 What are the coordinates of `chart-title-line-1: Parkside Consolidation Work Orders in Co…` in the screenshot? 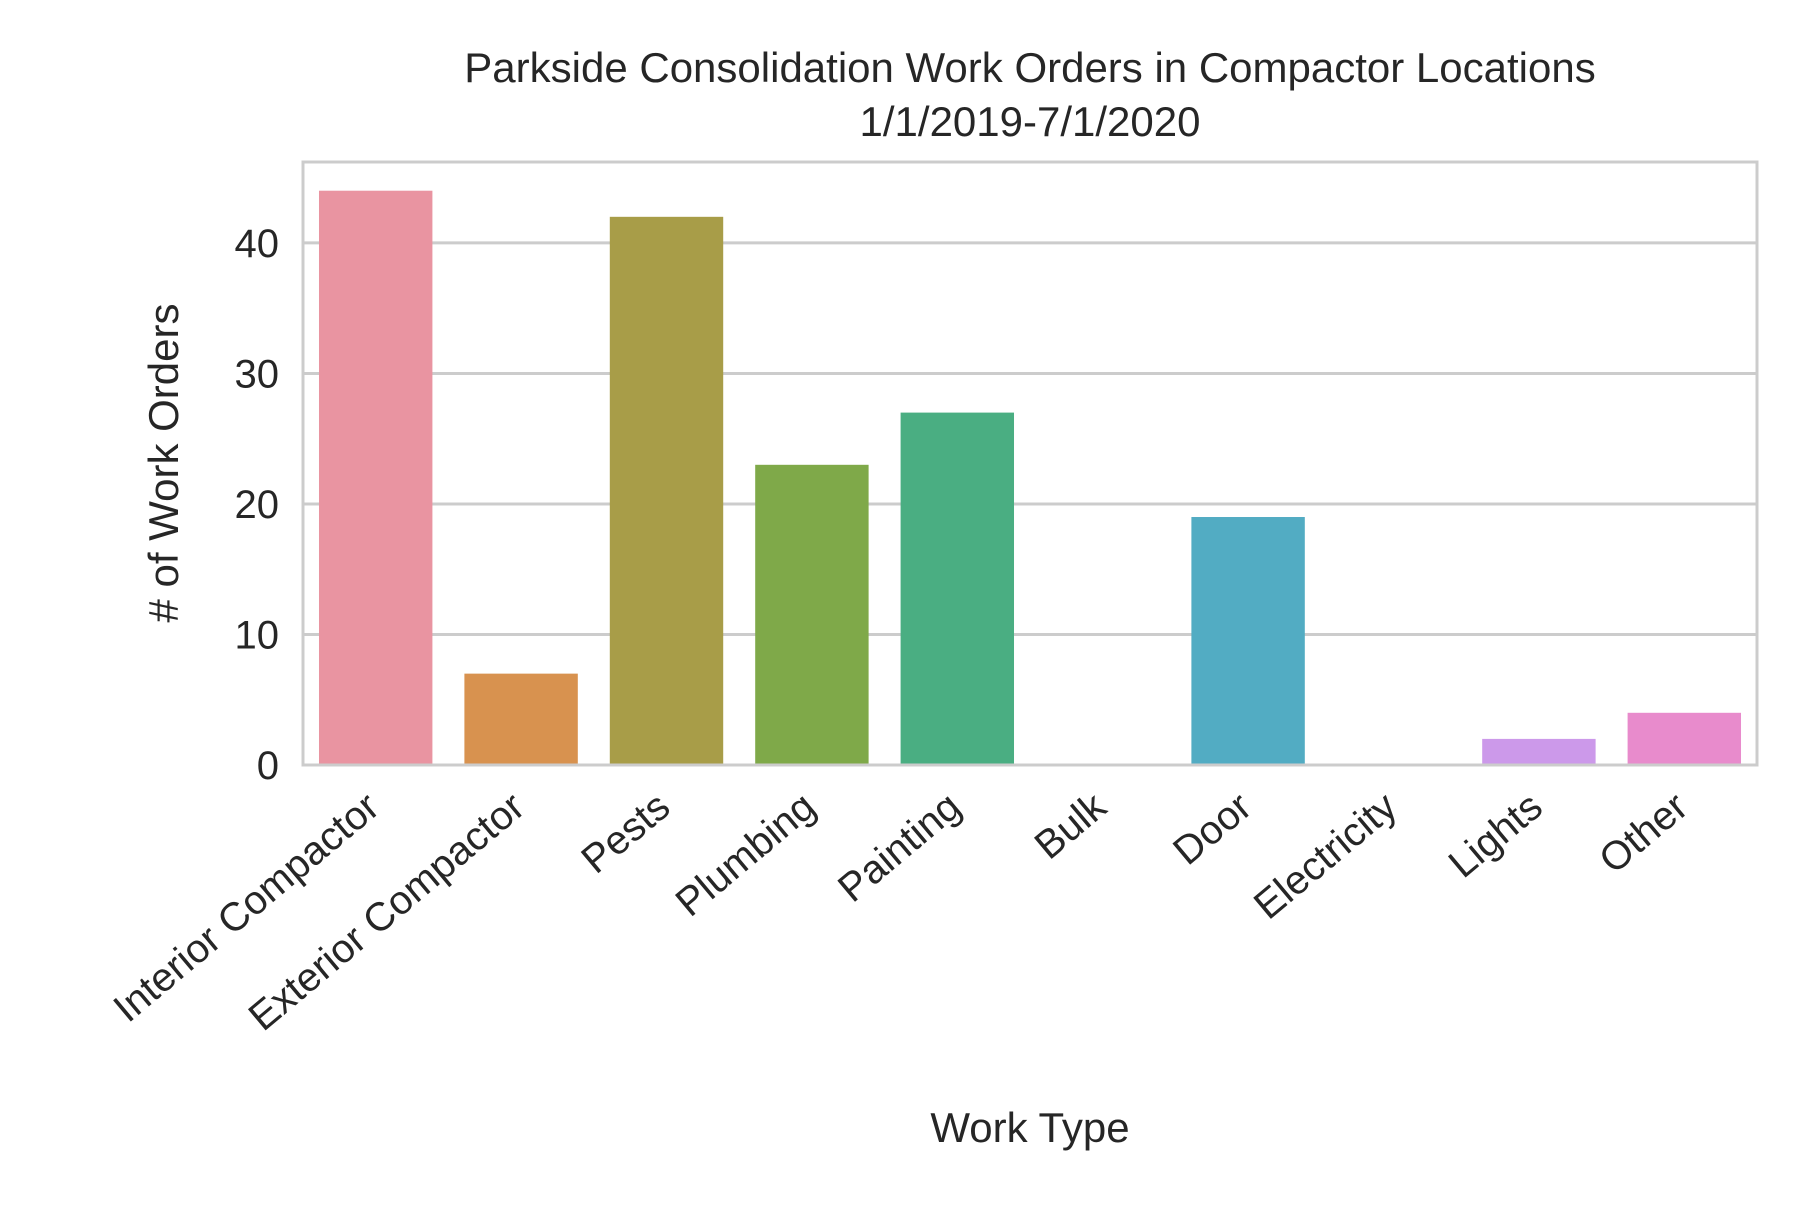 It's located at (1029, 67).